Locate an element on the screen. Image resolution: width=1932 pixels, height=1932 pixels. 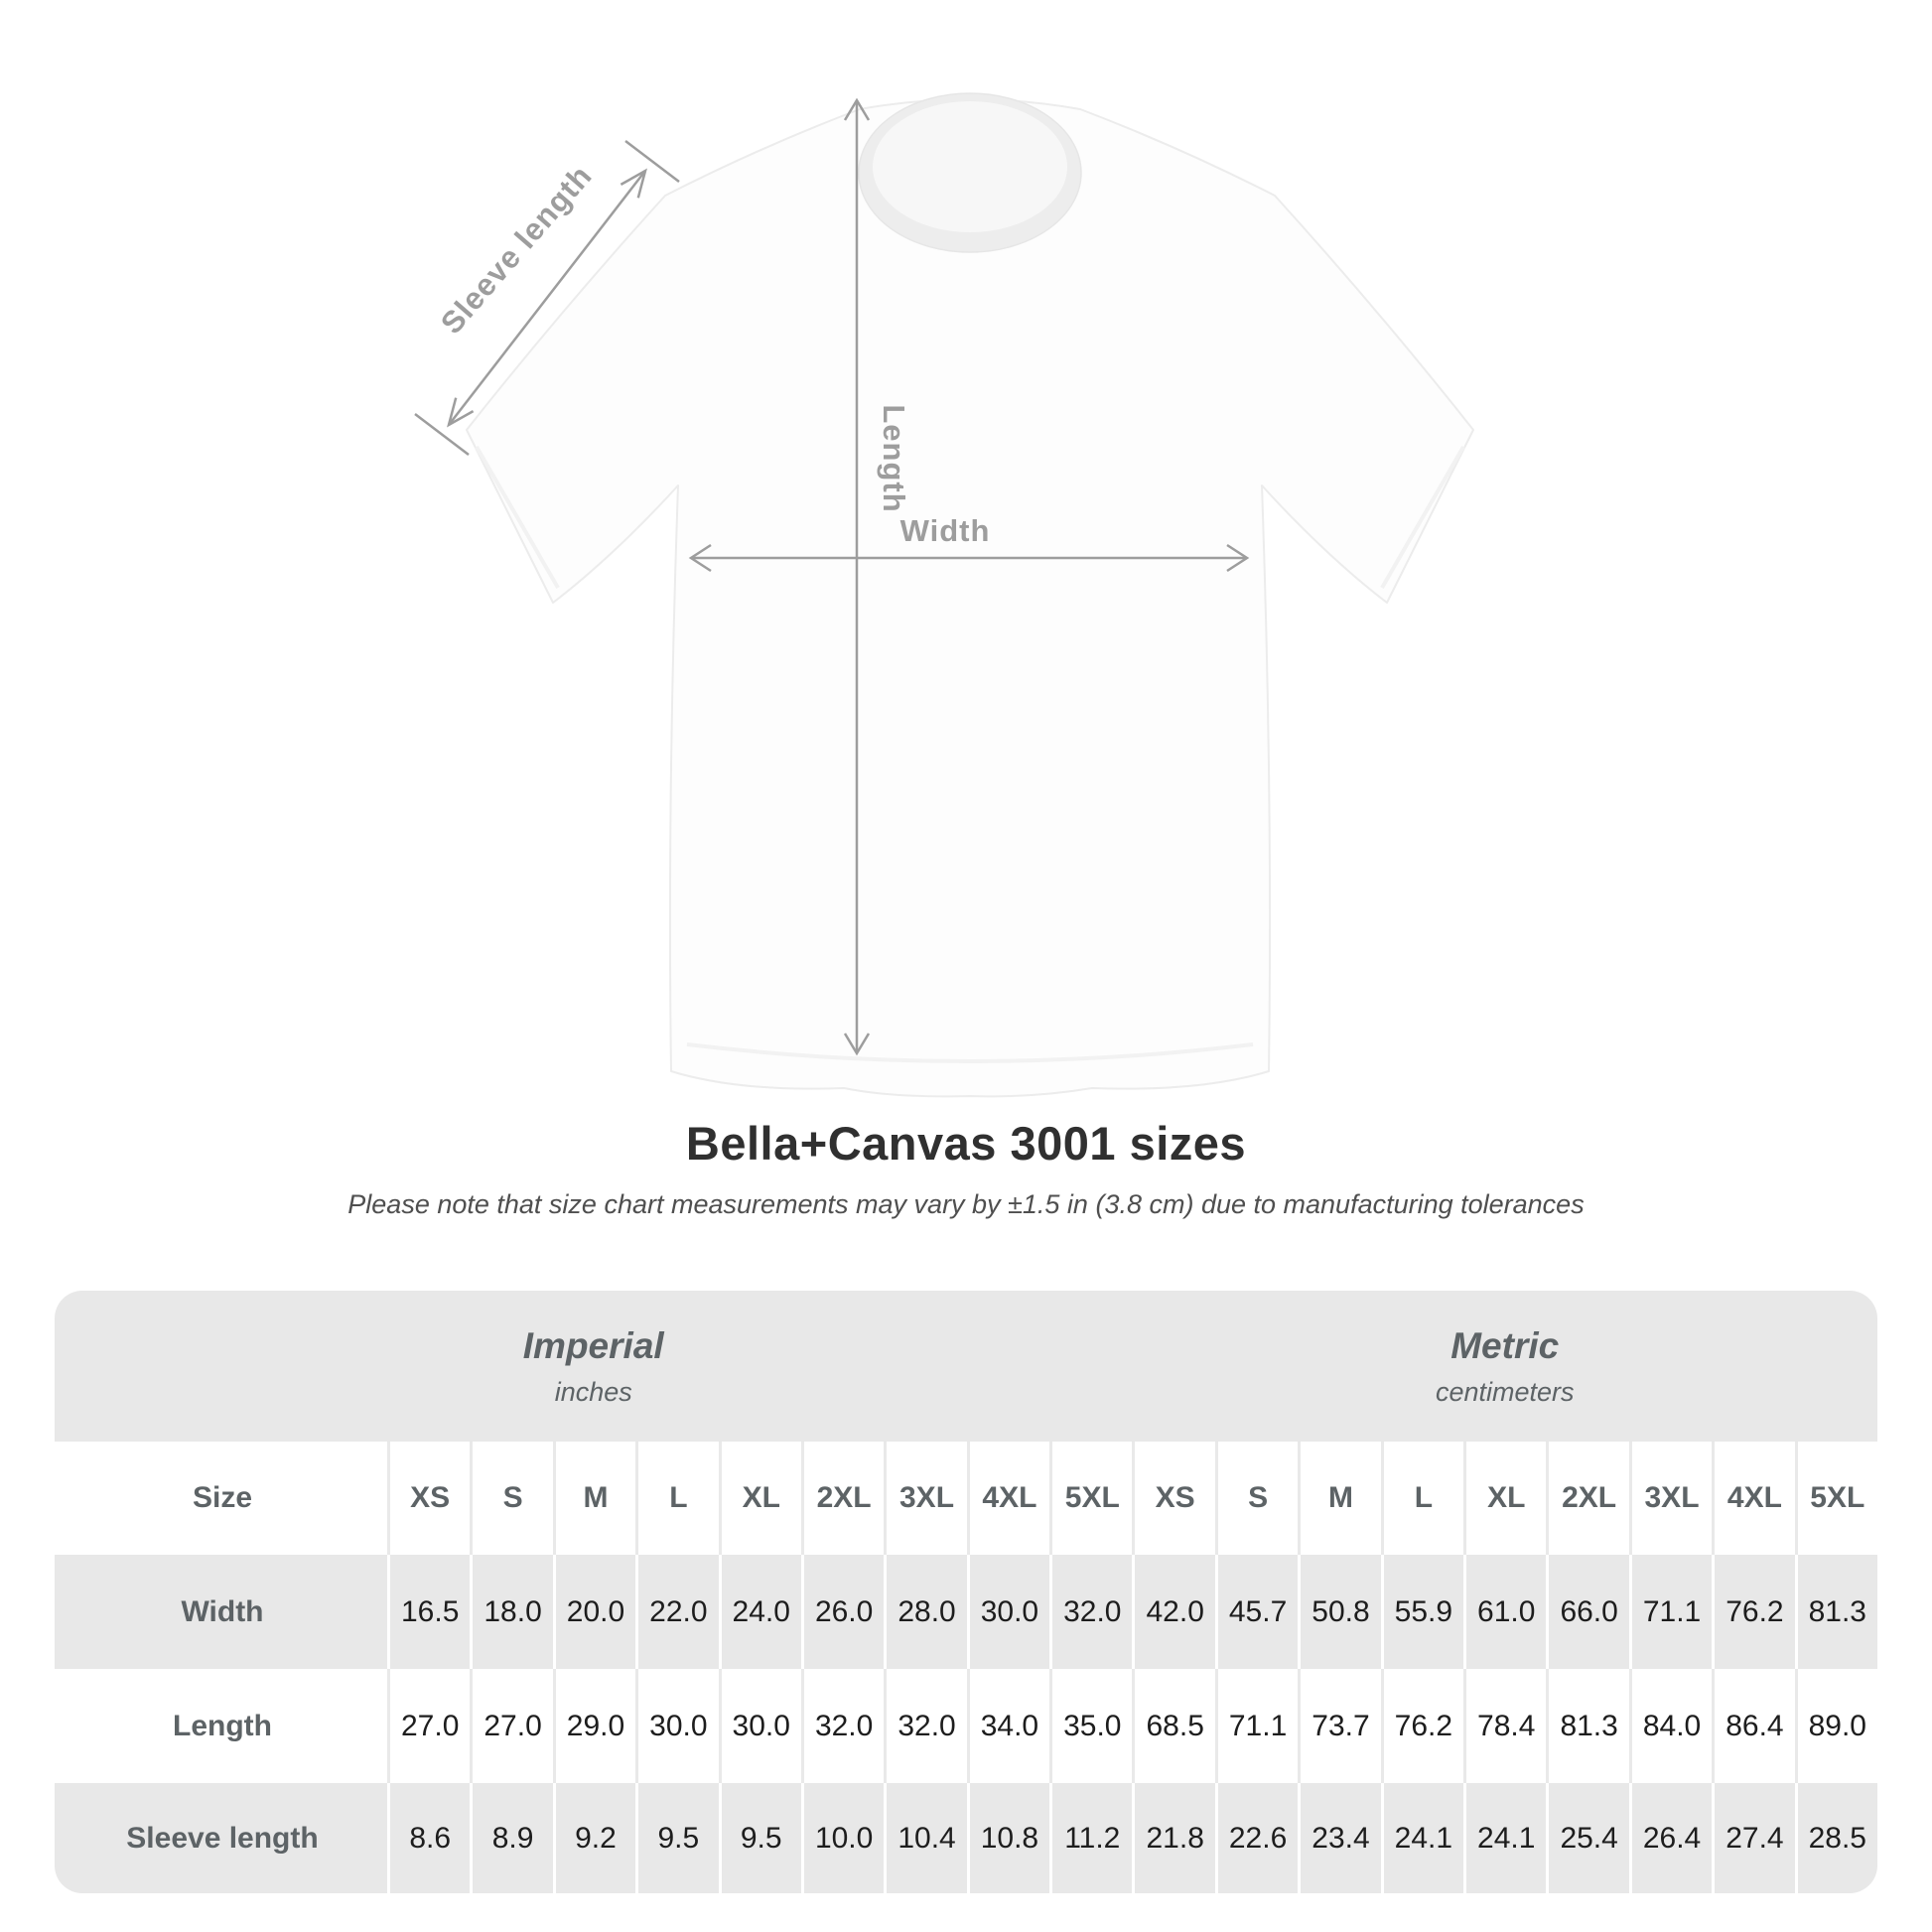
value-cell: 18.0 is located at coordinates (512, 1612).